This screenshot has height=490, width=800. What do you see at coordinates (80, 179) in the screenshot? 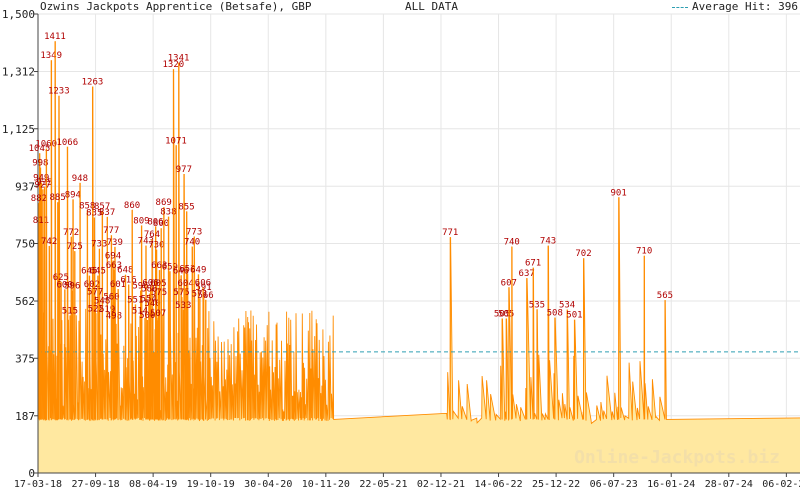
I see `peak-value-label: 948` at bounding box center [80, 179].